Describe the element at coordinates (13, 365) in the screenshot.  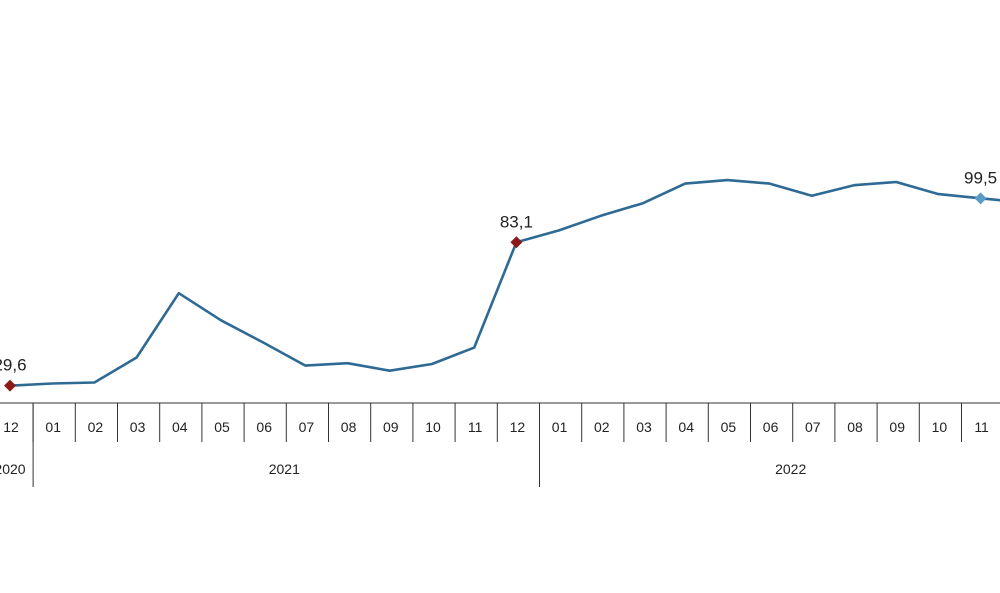
I see `data-label: 29,6` at that location.